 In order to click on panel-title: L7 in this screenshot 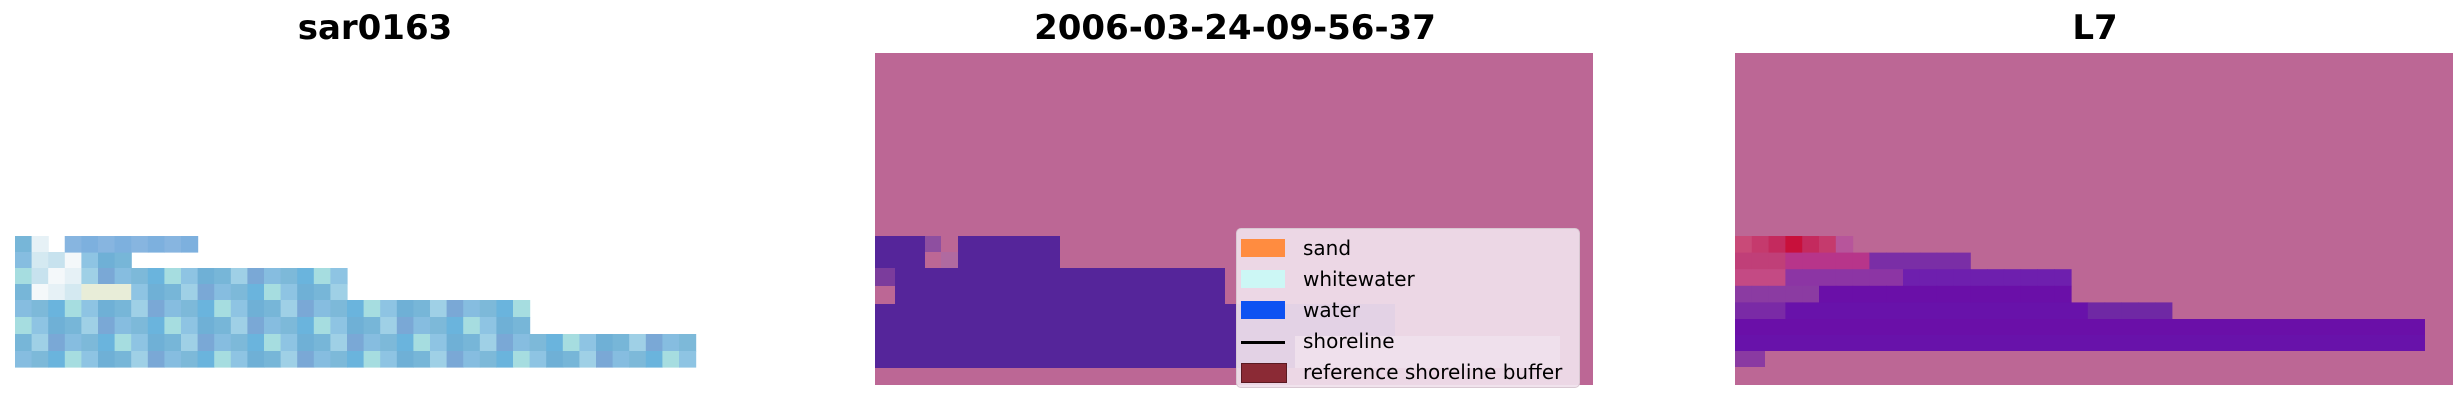, I will do `click(2095, 28)`.